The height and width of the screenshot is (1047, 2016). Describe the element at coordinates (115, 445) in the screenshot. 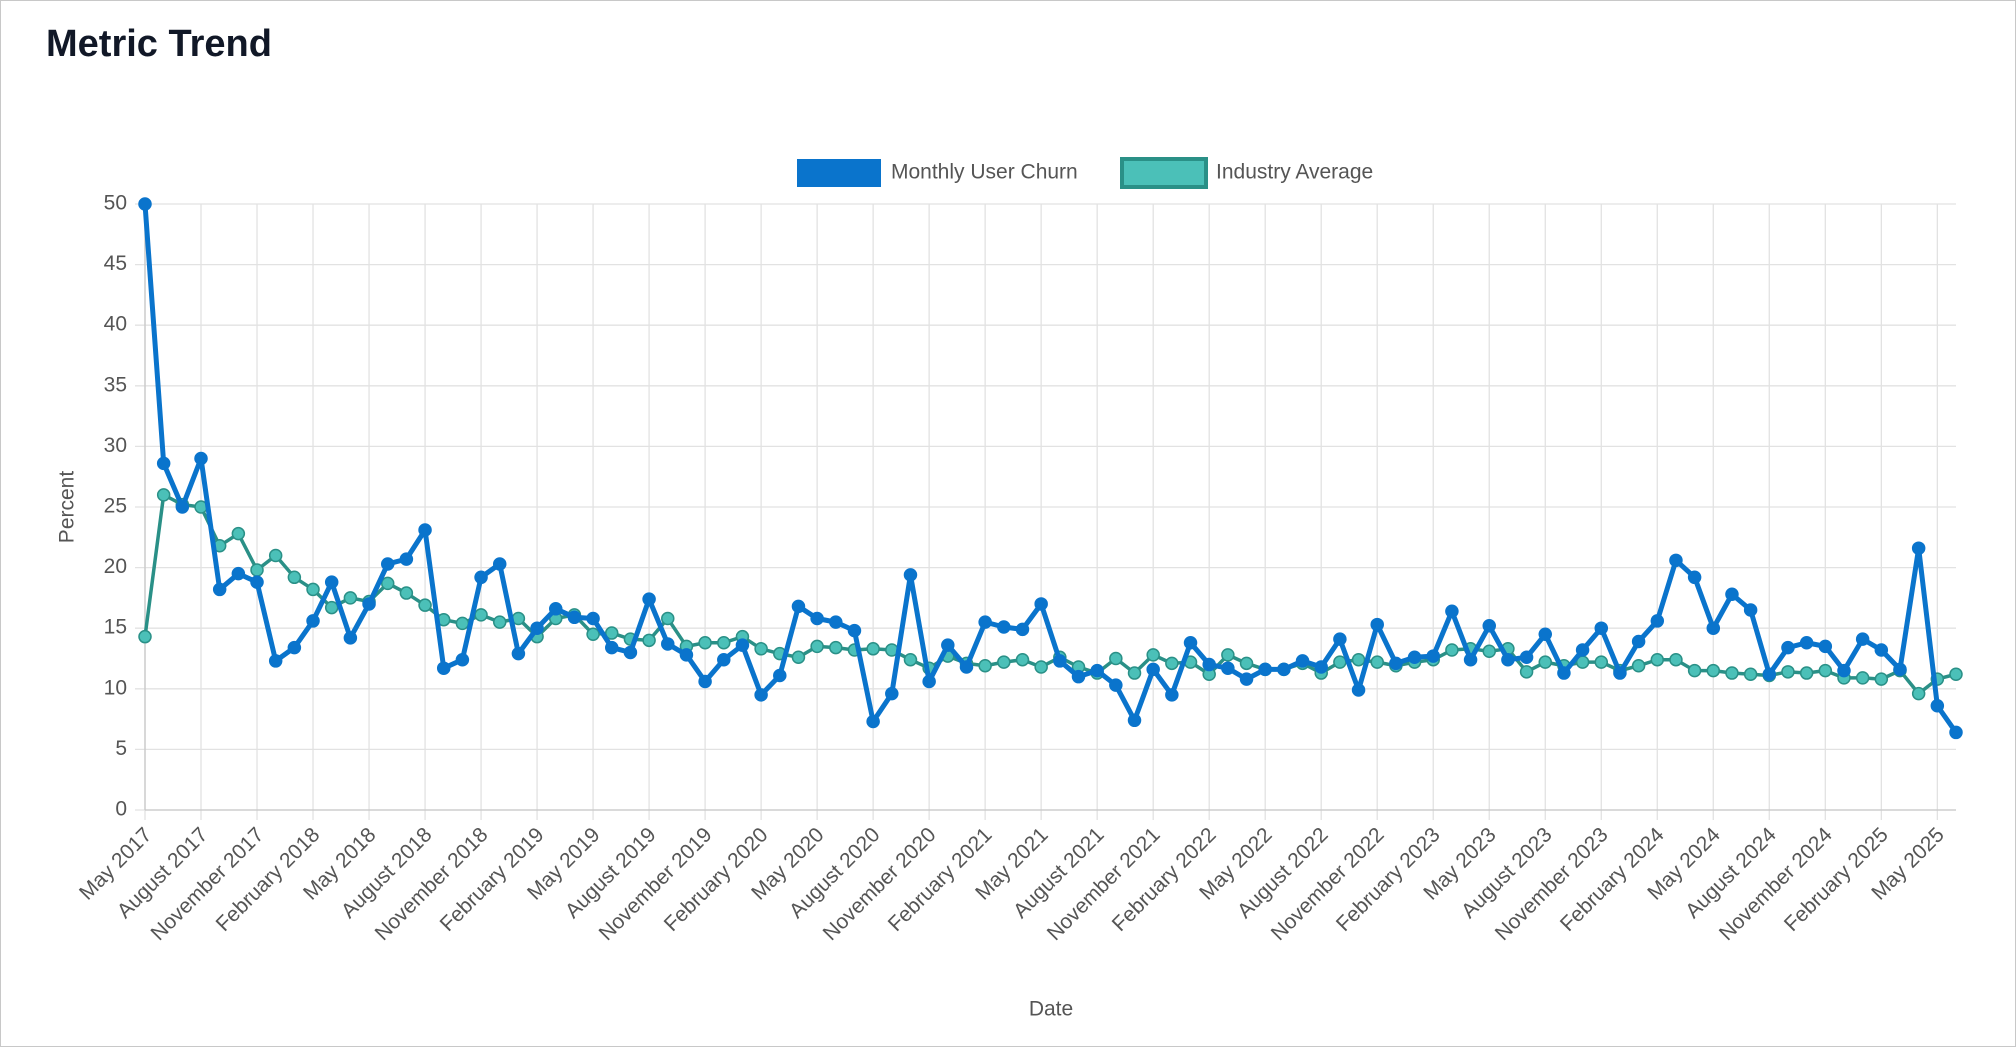

I see `y-tick-label: 30` at that location.